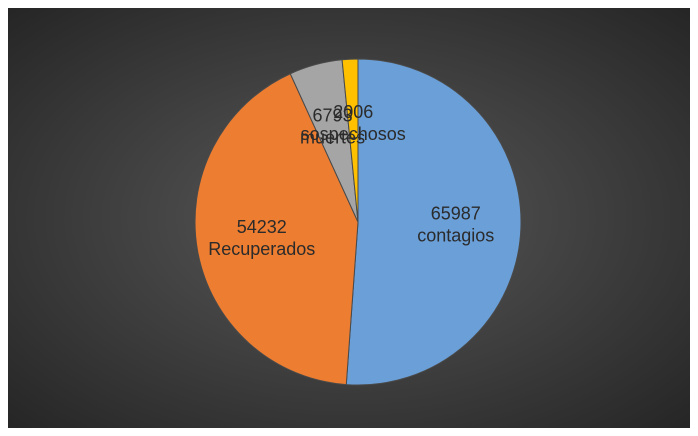 The width and height of the screenshot is (698, 436). Describe the element at coordinates (333, 115) in the screenshot. I see `data-label-value: 6793` at that location.